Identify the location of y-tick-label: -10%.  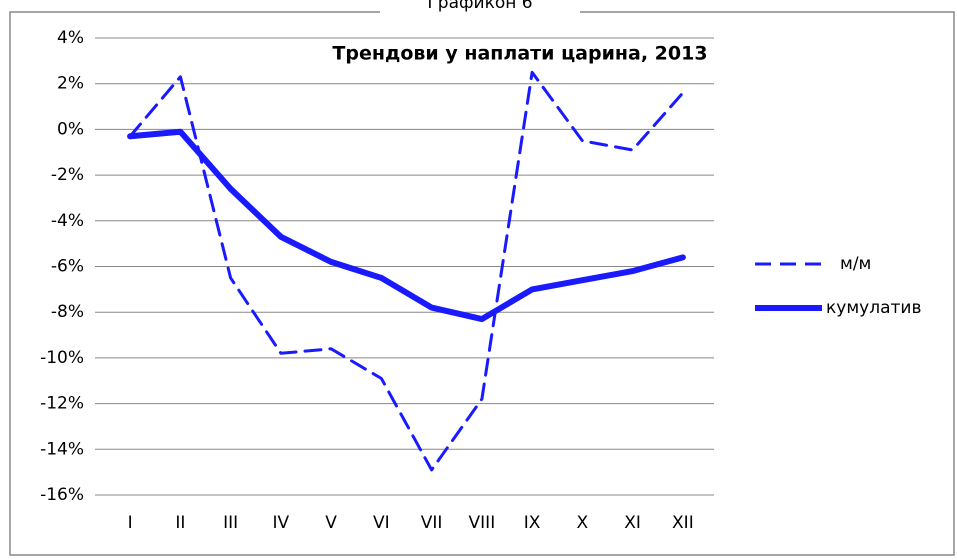
(62, 358).